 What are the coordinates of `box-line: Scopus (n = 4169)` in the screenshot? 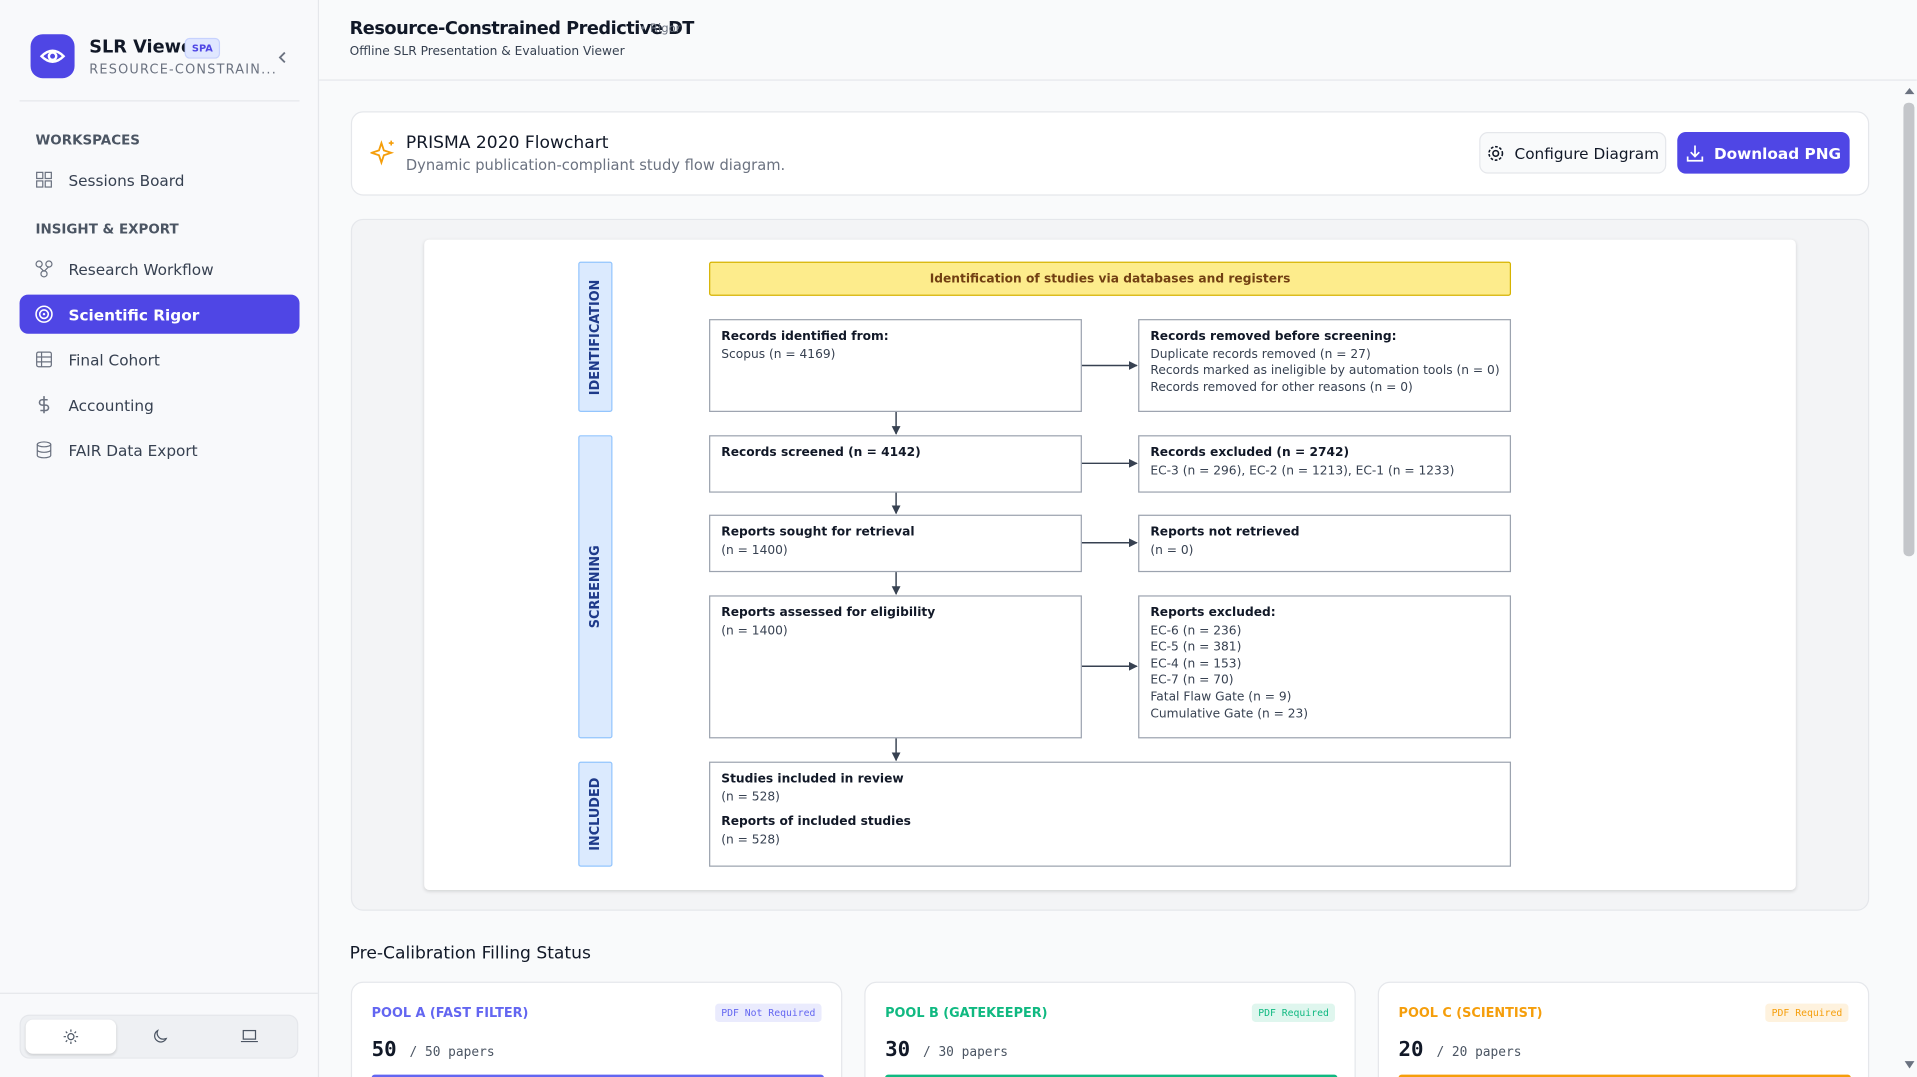 It's located at (778, 354).